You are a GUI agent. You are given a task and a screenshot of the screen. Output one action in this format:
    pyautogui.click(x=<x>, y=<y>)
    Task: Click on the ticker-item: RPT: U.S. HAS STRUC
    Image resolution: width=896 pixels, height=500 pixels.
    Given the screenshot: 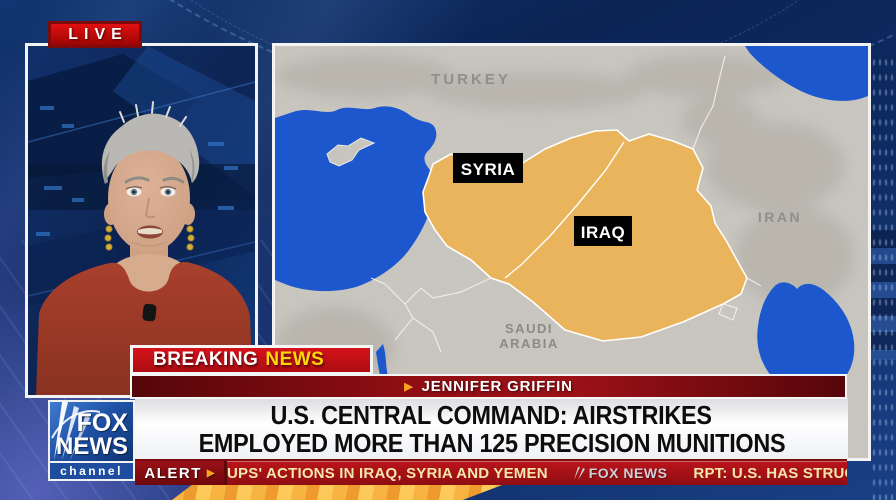 What is the action you would take?
    pyautogui.click(x=770, y=473)
    